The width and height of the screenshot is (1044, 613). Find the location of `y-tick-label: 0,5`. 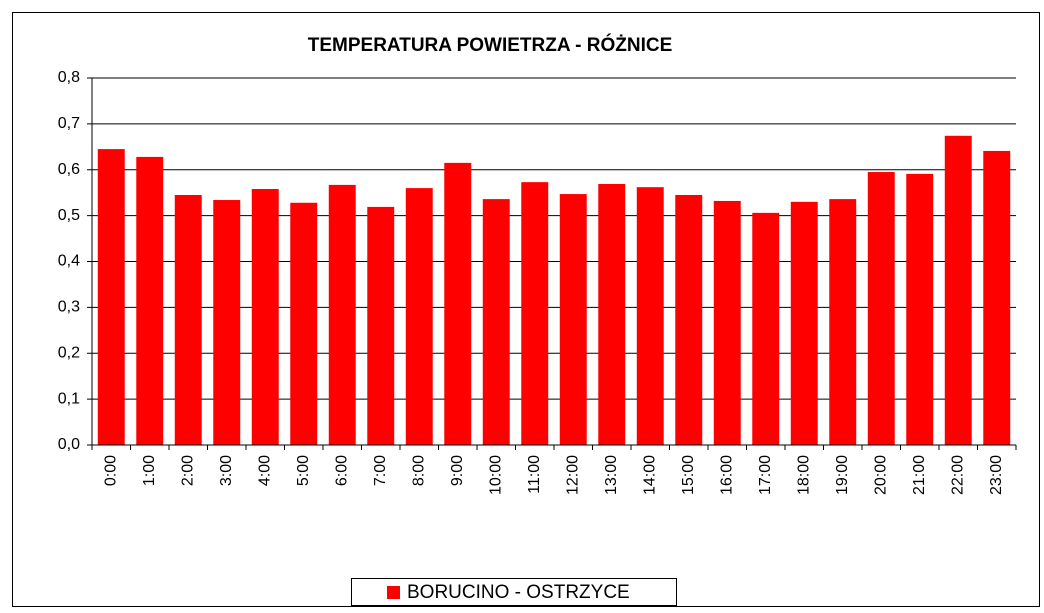

y-tick-label: 0,5 is located at coordinates (69, 215).